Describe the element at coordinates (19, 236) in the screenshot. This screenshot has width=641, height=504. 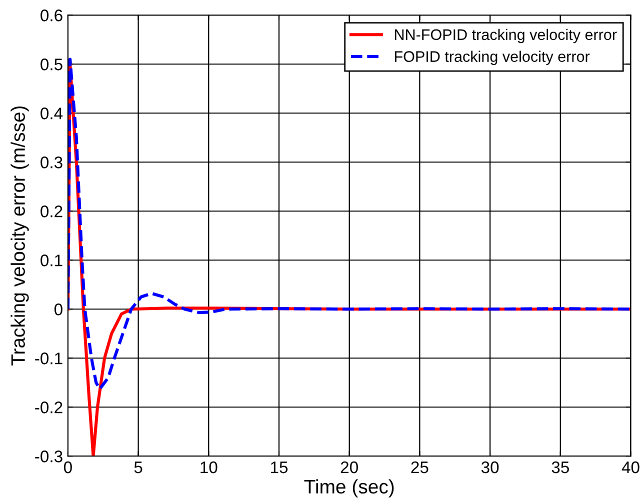
I see `y-axis-title: Tracking velocity error (m/sse)` at that location.